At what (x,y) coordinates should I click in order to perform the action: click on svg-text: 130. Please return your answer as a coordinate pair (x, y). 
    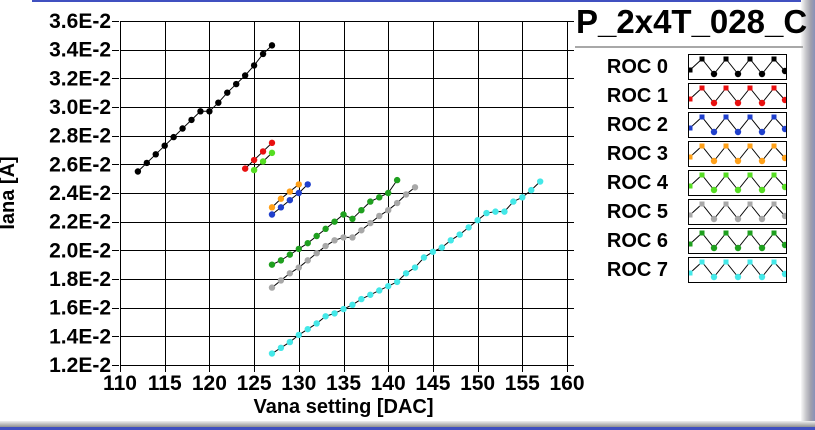
    Looking at the image, I should click on (298, 383).